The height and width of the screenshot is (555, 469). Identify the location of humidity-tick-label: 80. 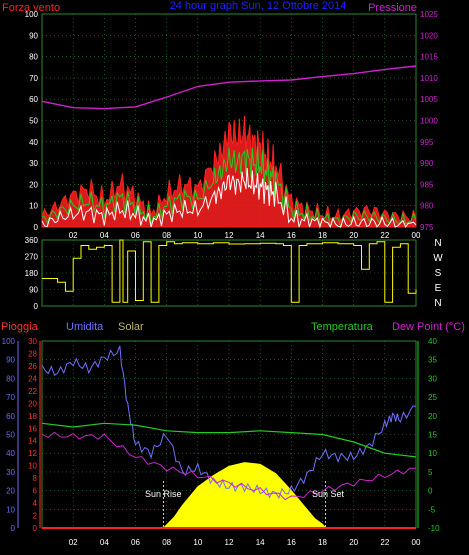
(10, 378).